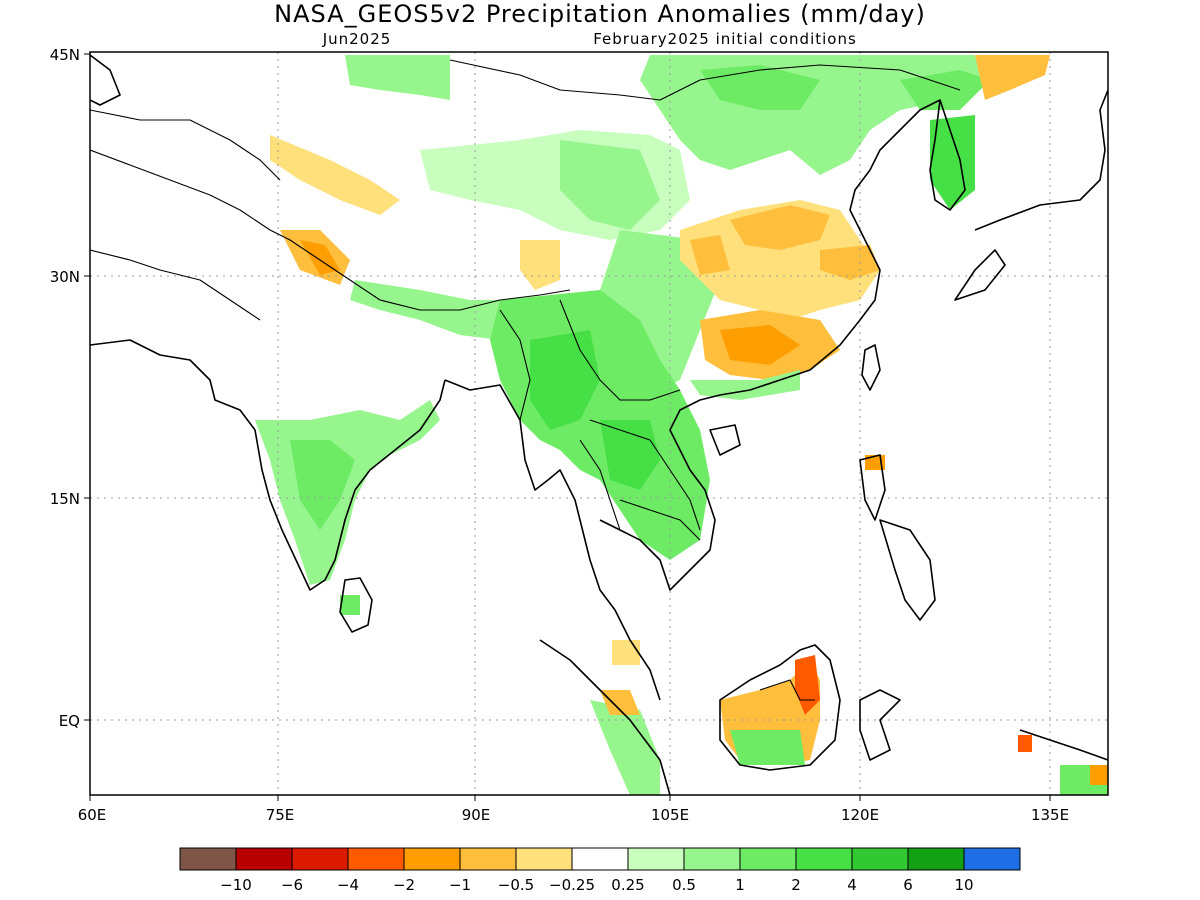 This screenshot has width=1200, height=900. What do you see at coordinates (625, 747) in the screenshot?
I see `field-green-sumatra` at bounding box center [625, 747].